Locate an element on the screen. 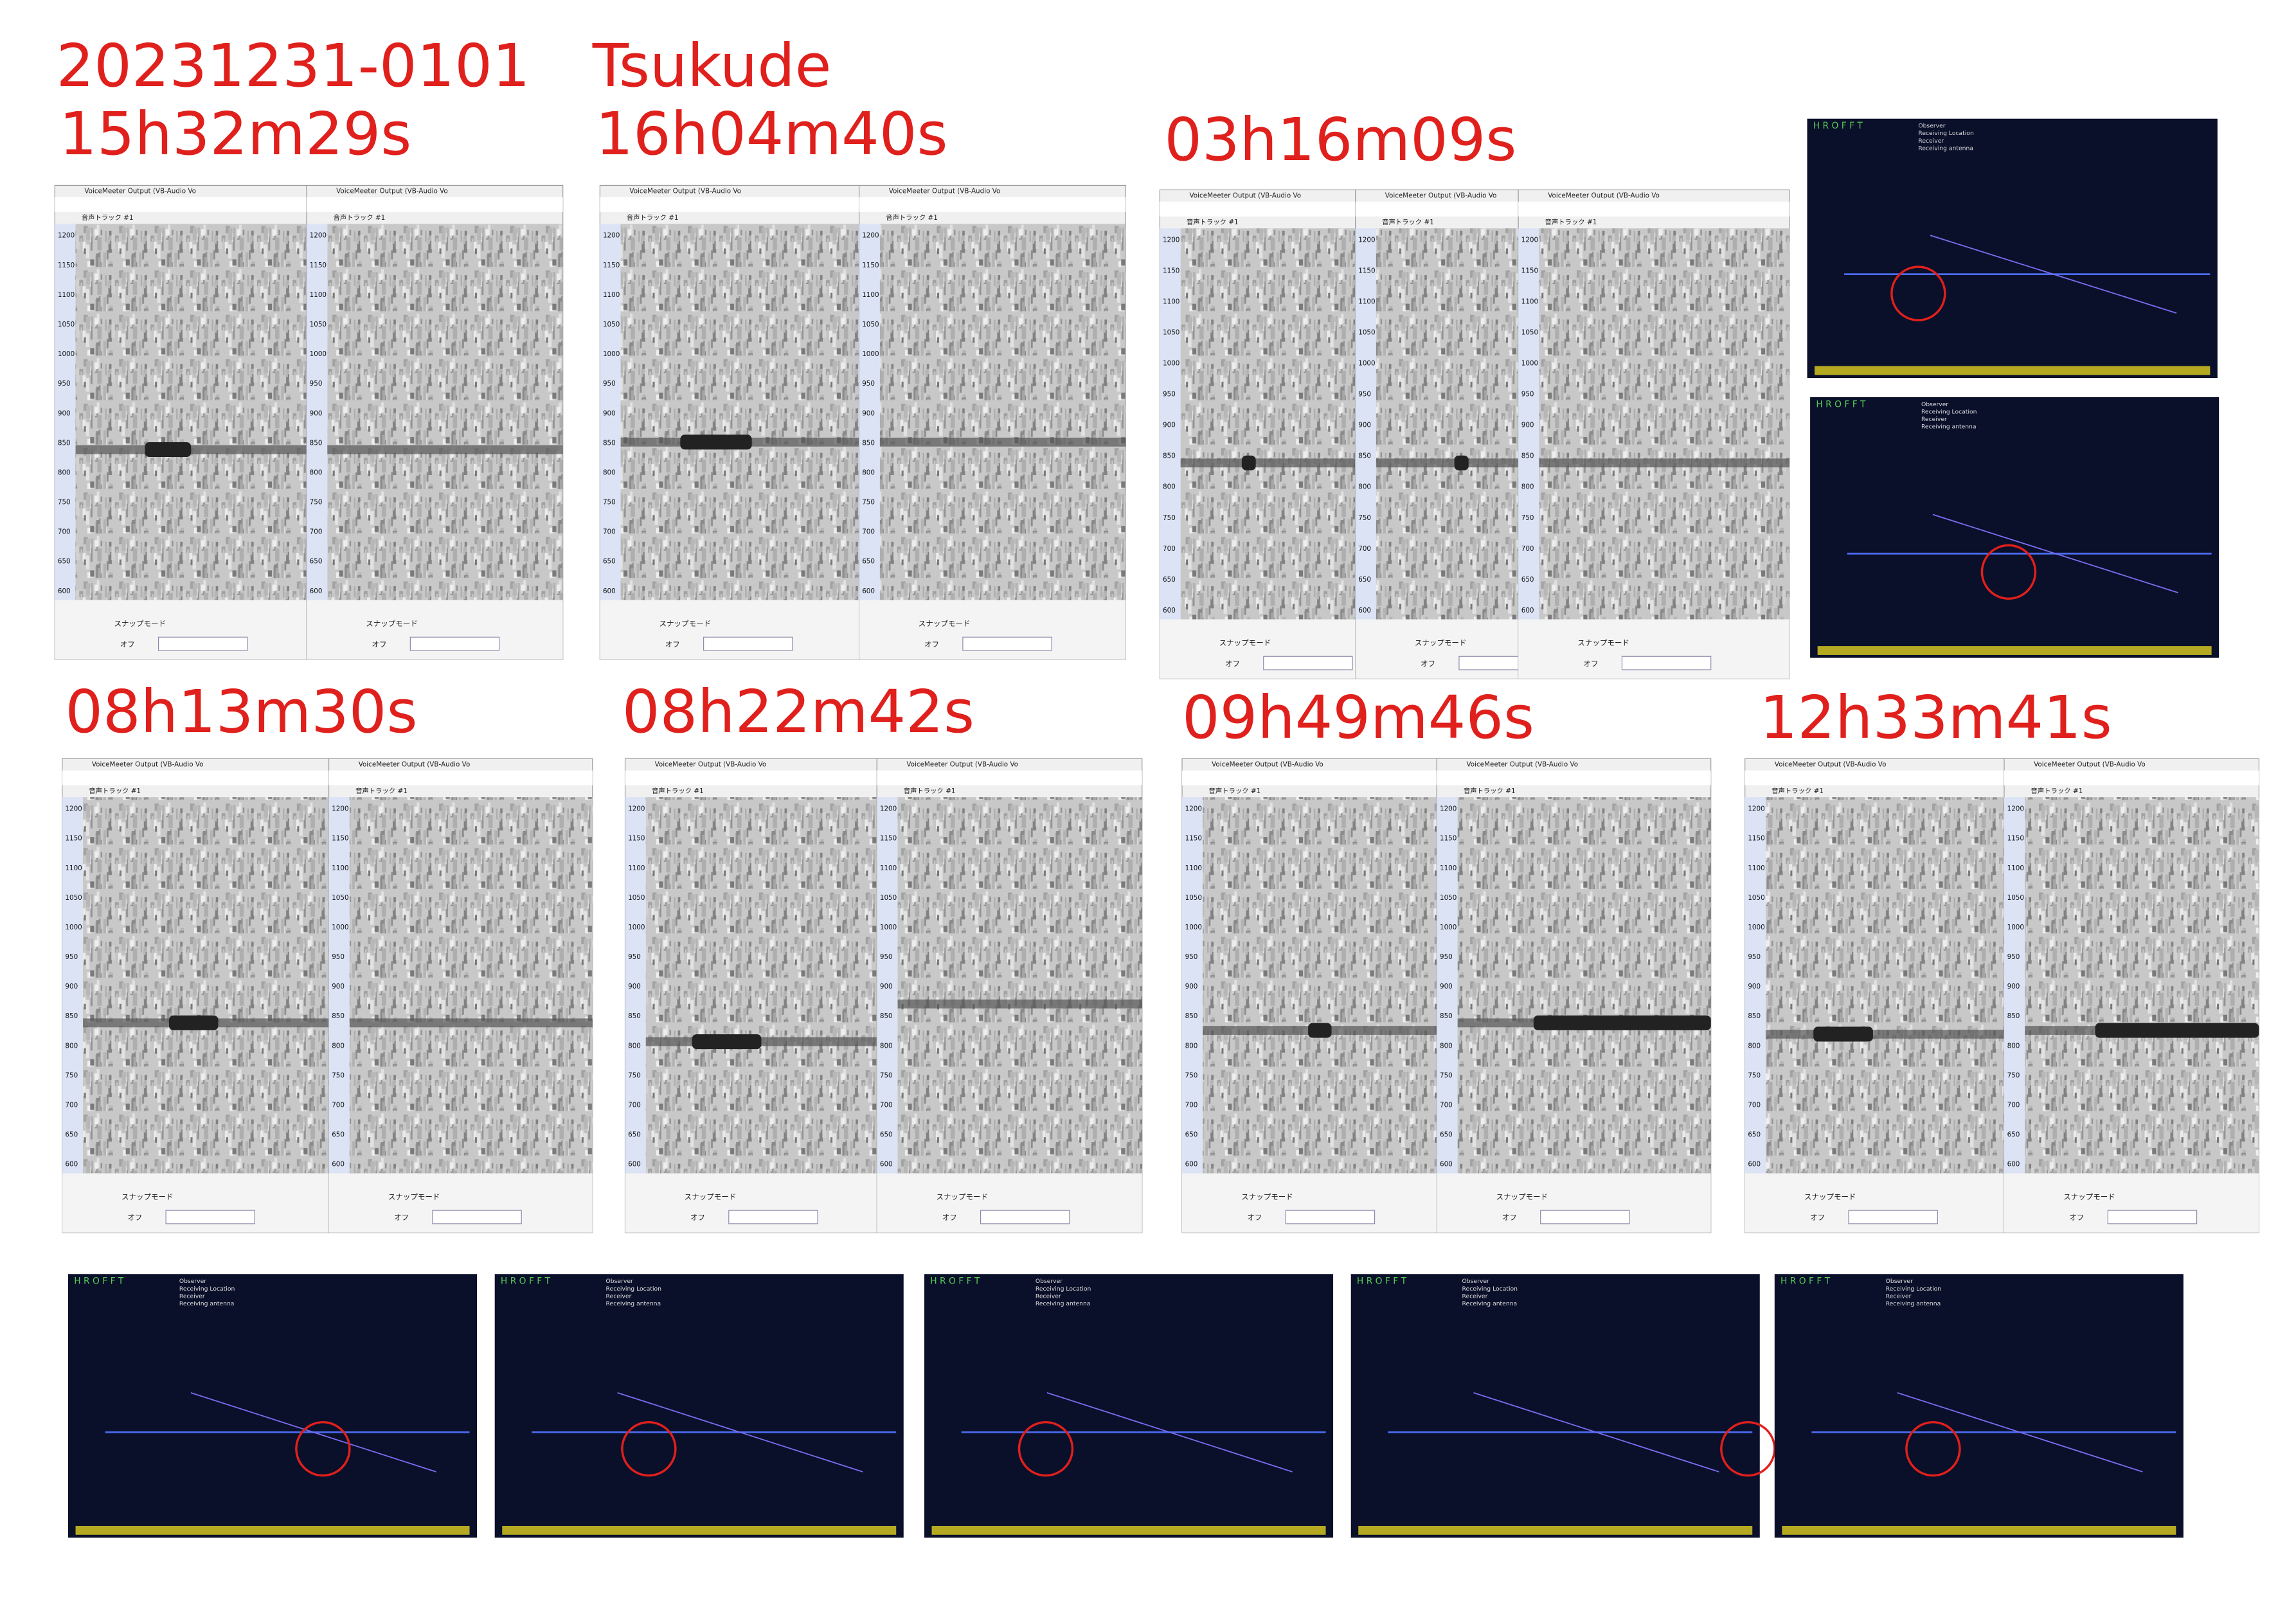 The height and width of the screenshot is (1612, 2296). echo-trace is located at coordinates (1596, 1432).